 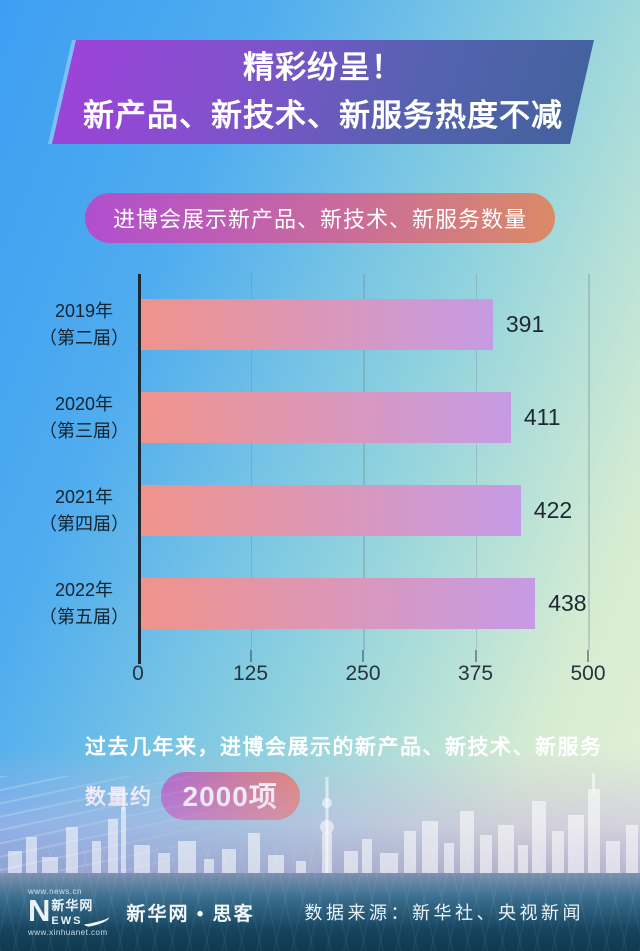 I want to click on x-axis-ticks: 0 125 250 375 500, so click(x=369, y=672).